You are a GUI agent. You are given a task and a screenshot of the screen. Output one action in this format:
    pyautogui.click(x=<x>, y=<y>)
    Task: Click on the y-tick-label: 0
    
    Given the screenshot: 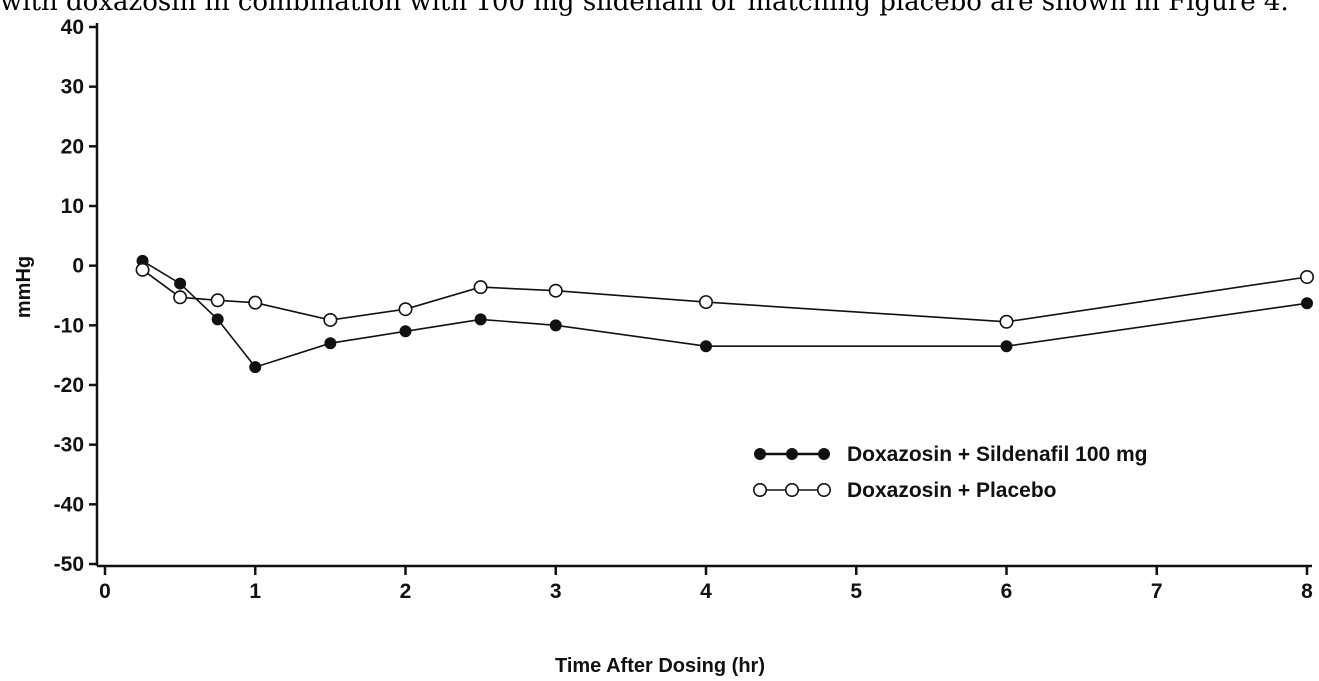 What is the action you would take?
    pyautogui.click(x=78, y=266)
    